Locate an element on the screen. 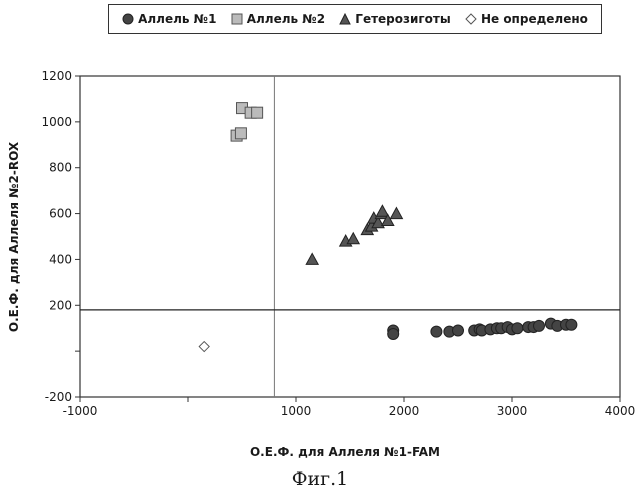 Image resolution: width=640 pixels, height=500 pixels. figure-caption: Фиг.1 is located at coordinates (320, 479).